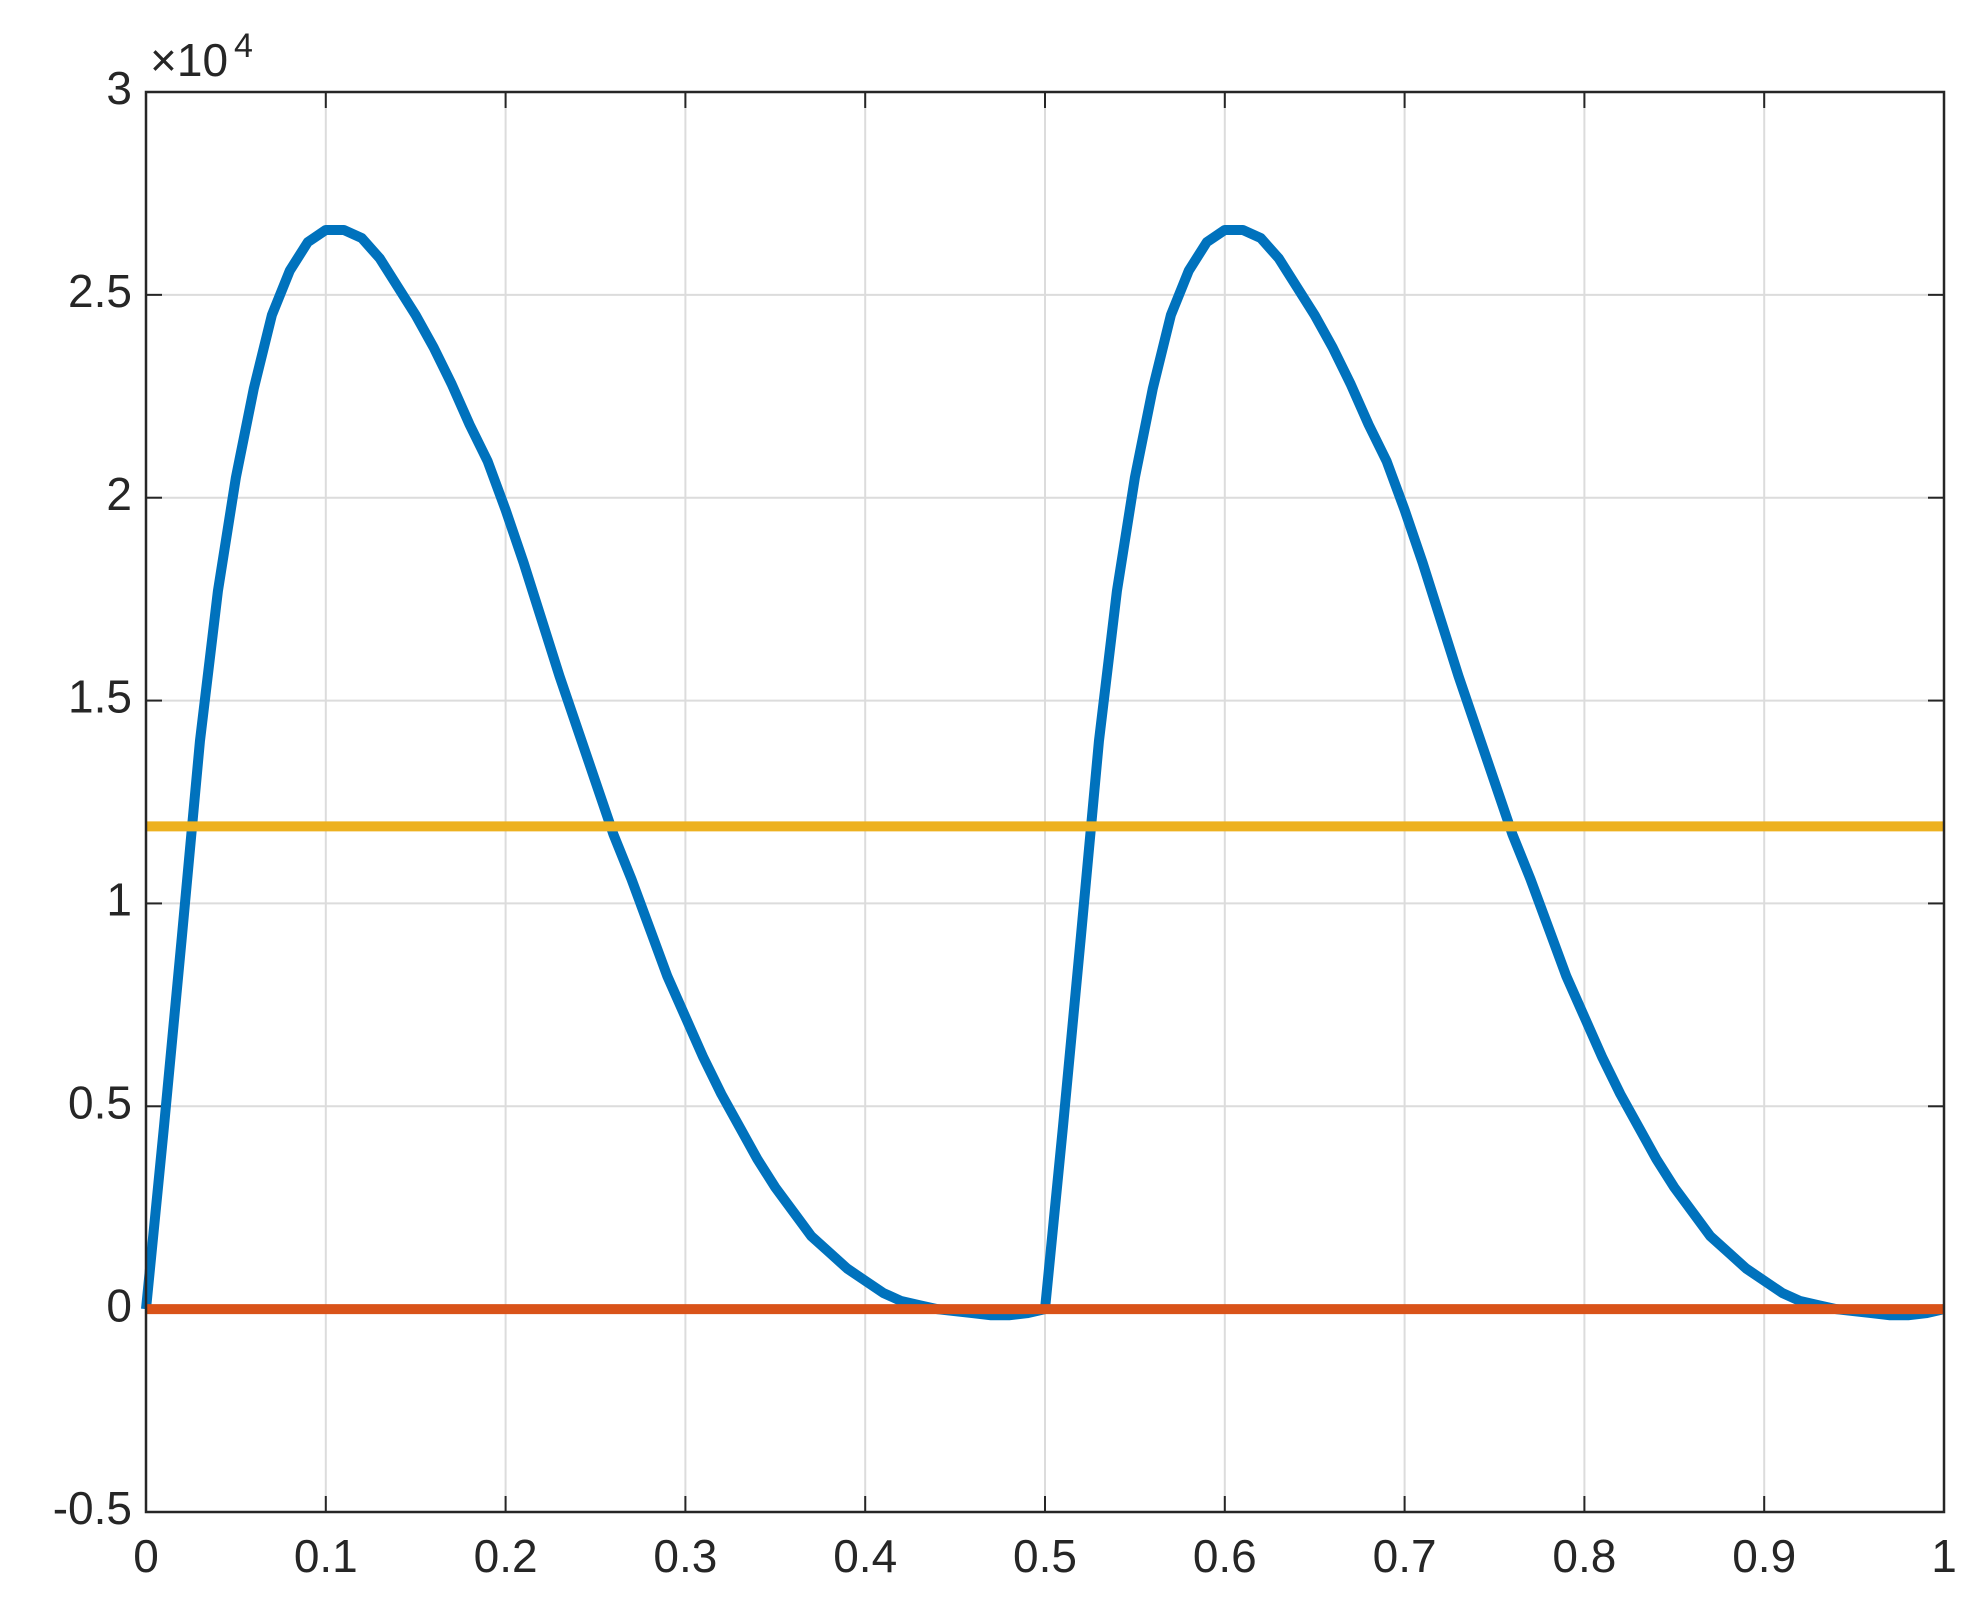  Describe the element at coordinates (92, 1508) in the screenshot. I see `y-tick-label: -0.5` at that location.